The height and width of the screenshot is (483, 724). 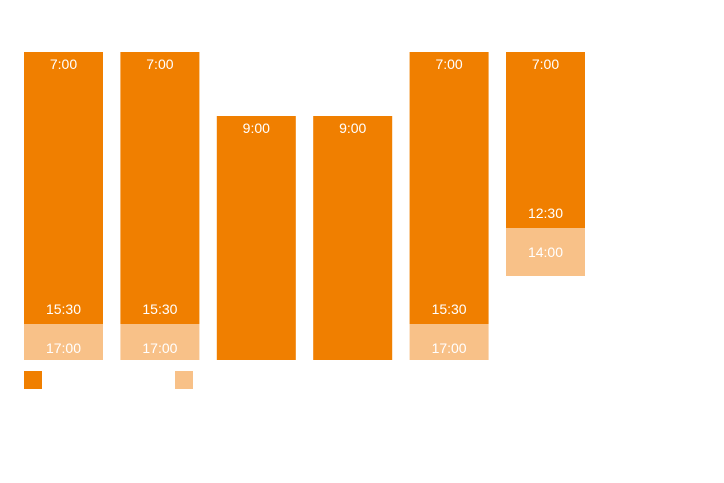 I want to click on legend-swatch-main, so click(x=33, y=380).